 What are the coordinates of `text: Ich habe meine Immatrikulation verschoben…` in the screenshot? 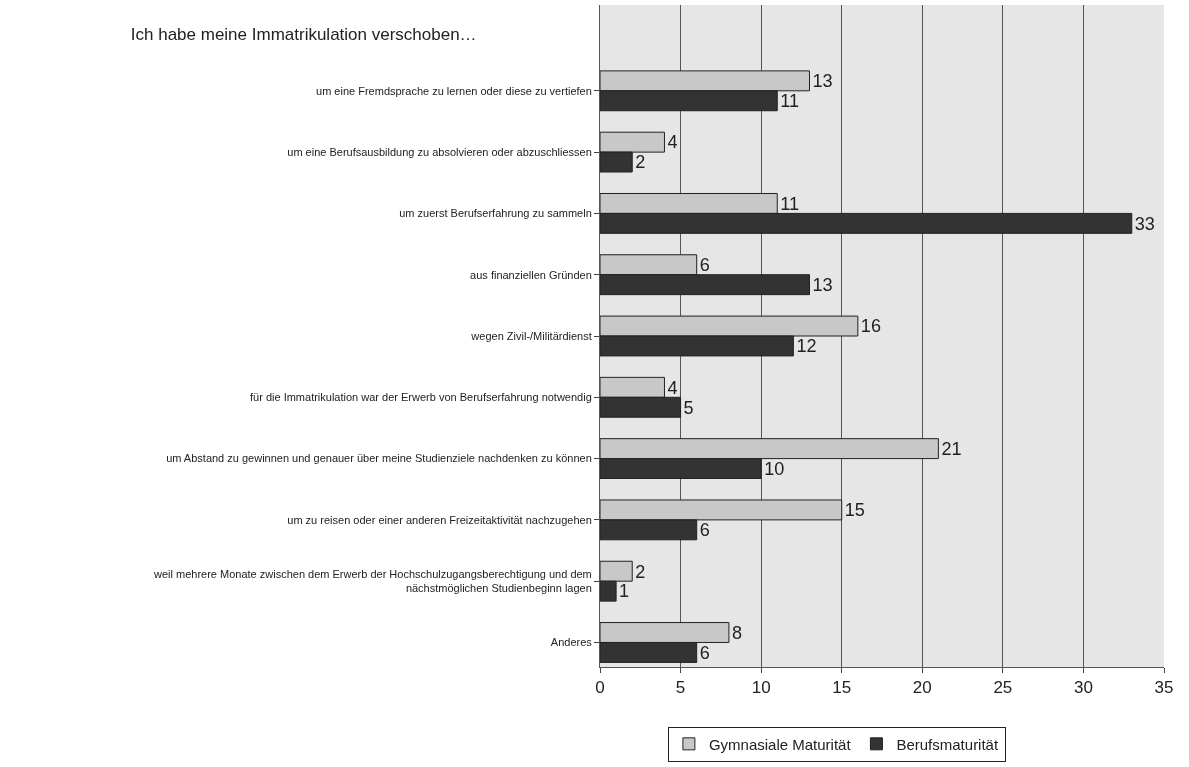 It's located at (303, 35).